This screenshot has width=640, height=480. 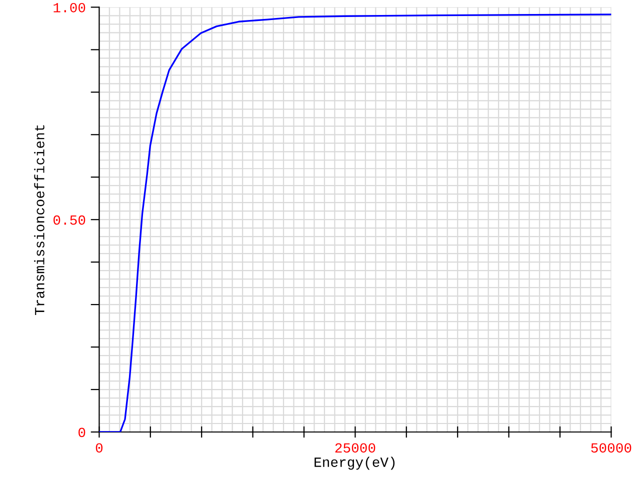 What do you see at coordinates (355, 448) in the screenshot?
I see `x-tick-label: 25000` at bounding box center [355, 448].